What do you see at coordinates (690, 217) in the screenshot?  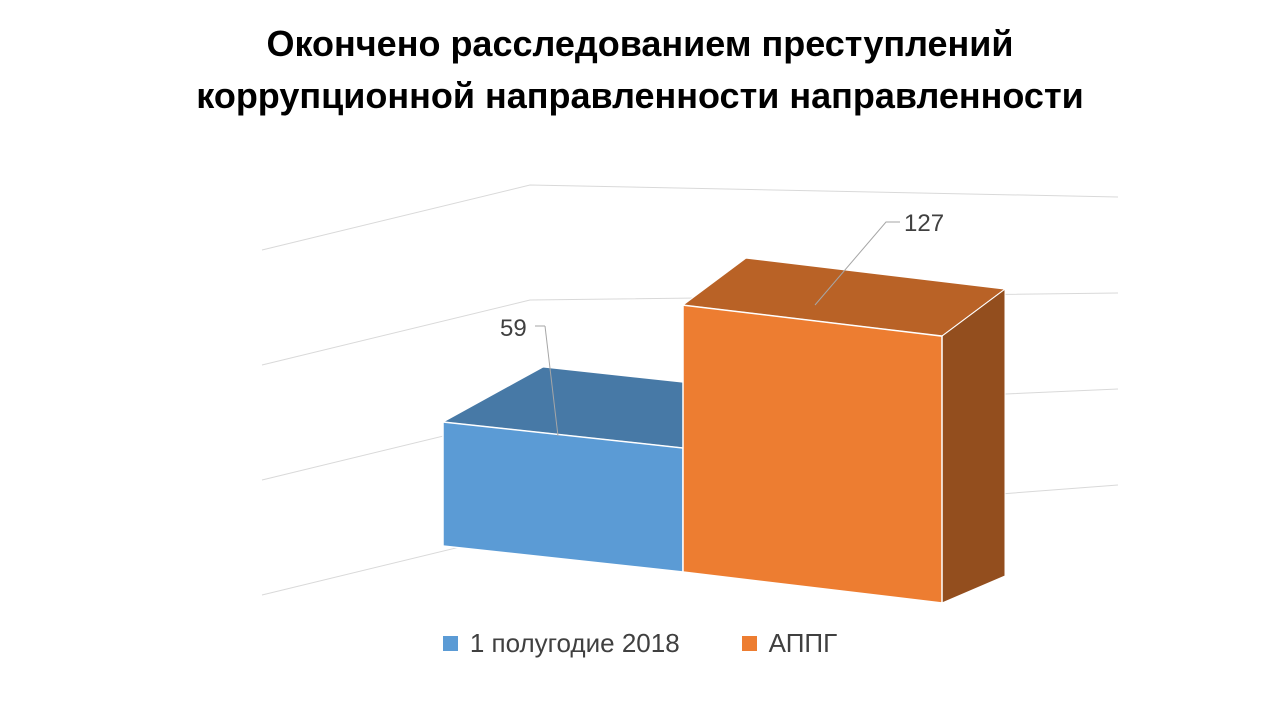 I see `gridline` at bounding box center [690, 217].